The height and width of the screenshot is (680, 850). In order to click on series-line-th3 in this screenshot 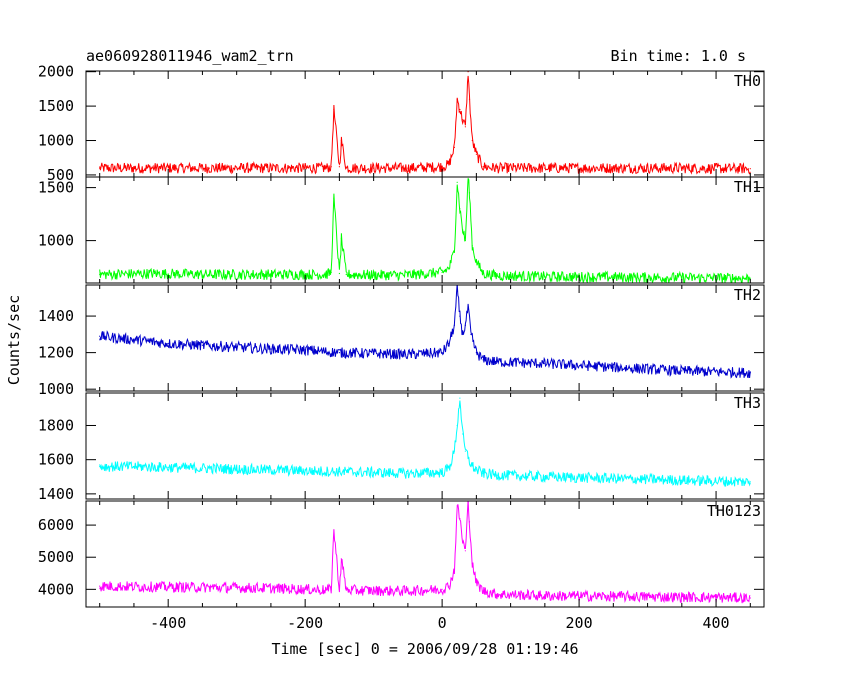, I will do `click(425, 444)`.